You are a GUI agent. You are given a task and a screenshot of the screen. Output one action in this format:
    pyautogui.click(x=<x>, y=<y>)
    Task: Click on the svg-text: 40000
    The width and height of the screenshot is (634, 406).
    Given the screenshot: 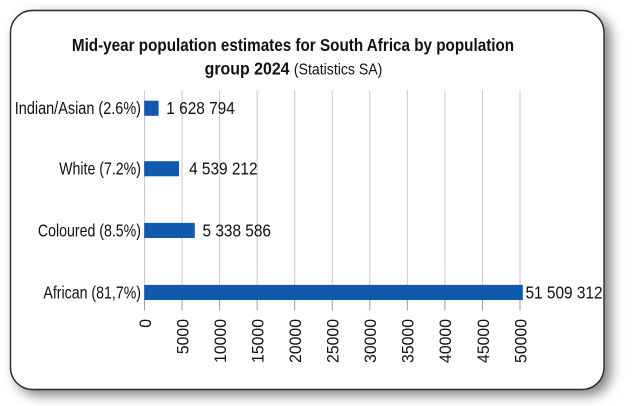 What is the action you would take?
    pyautogui.click(x=446, y=341)
    